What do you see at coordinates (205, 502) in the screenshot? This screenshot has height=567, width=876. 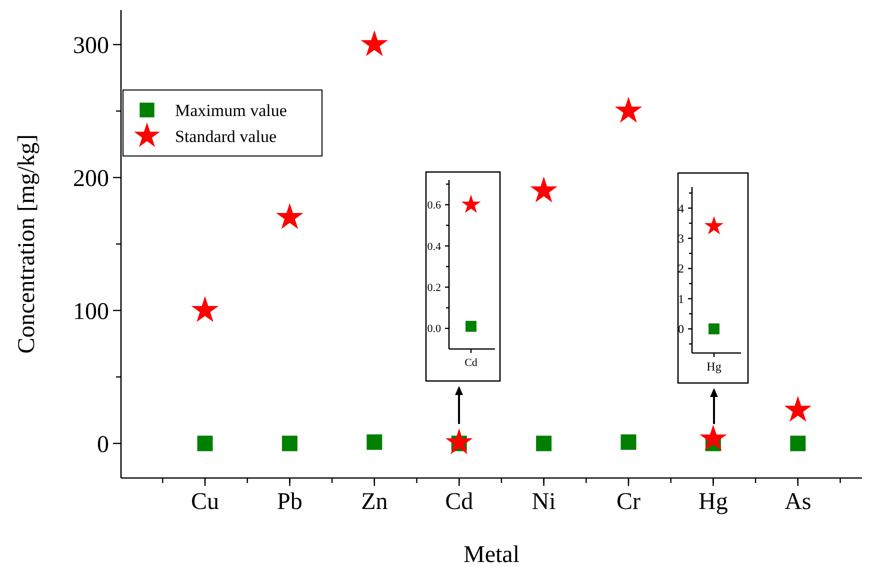 I see `x-tick-label: Cu` at bounding box center [205, 502].